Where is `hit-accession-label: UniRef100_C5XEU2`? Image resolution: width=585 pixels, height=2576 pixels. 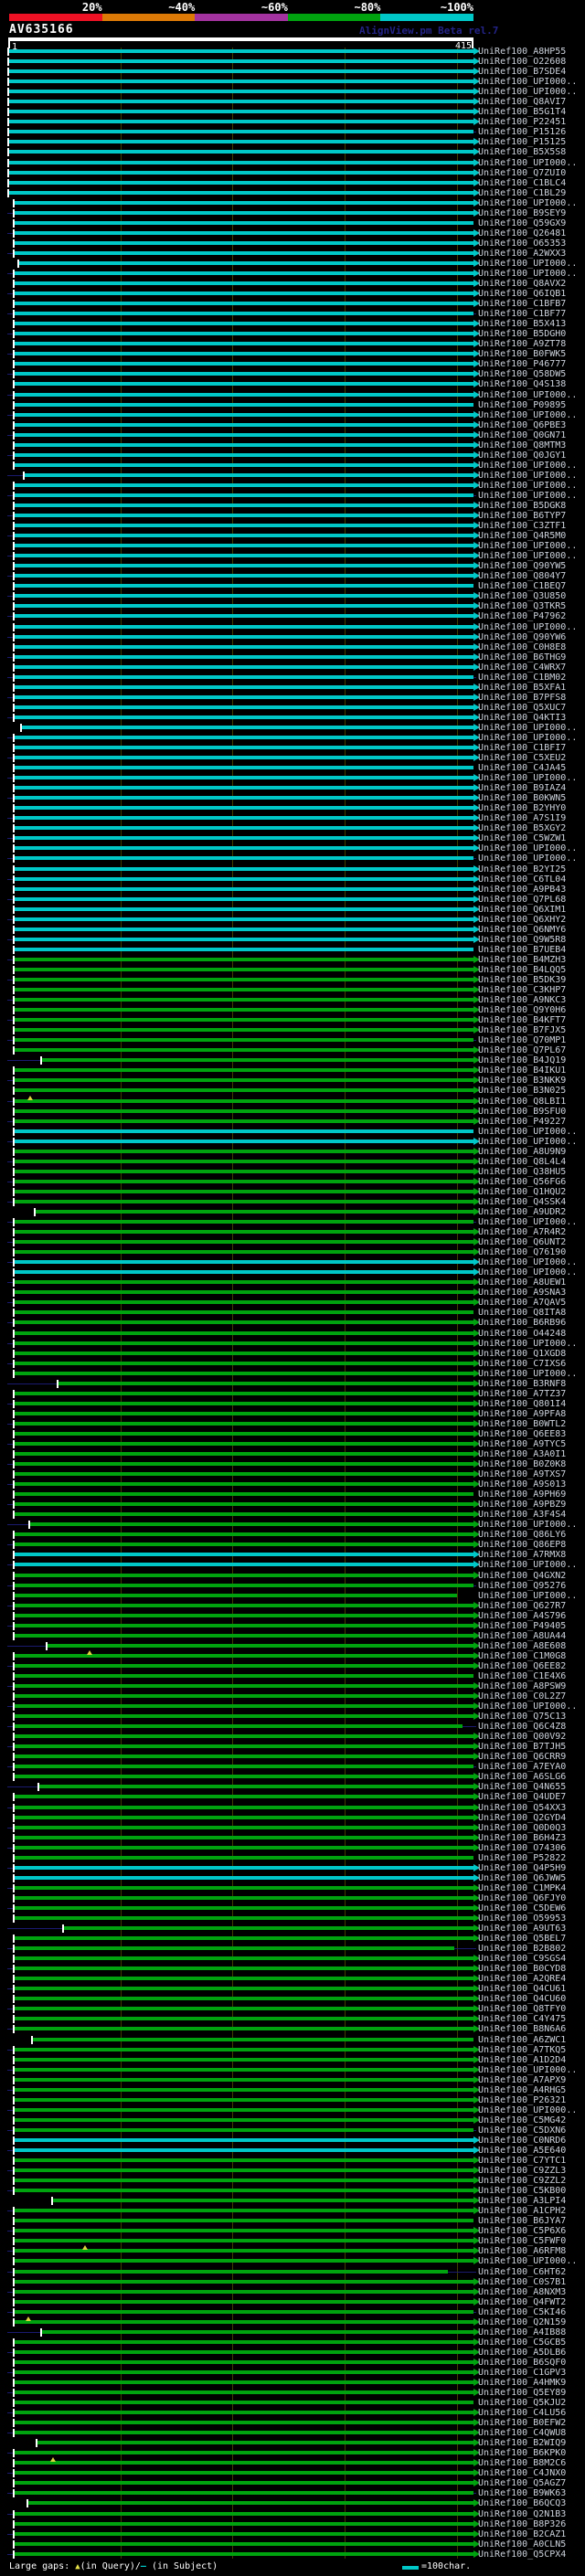
hit-accession-label: UniRef100_C5XEU2 is located at coordinates (522, 758).